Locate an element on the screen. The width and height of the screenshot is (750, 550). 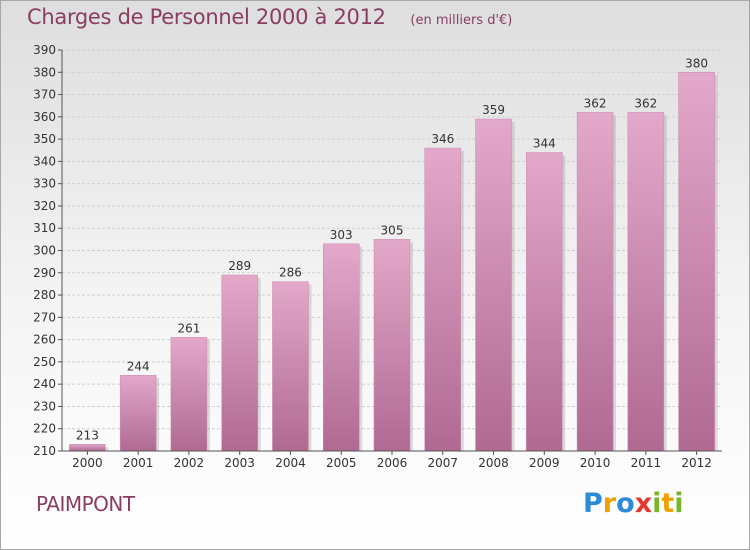
bar-value-label: 289 is located at coordinates (239, 266).